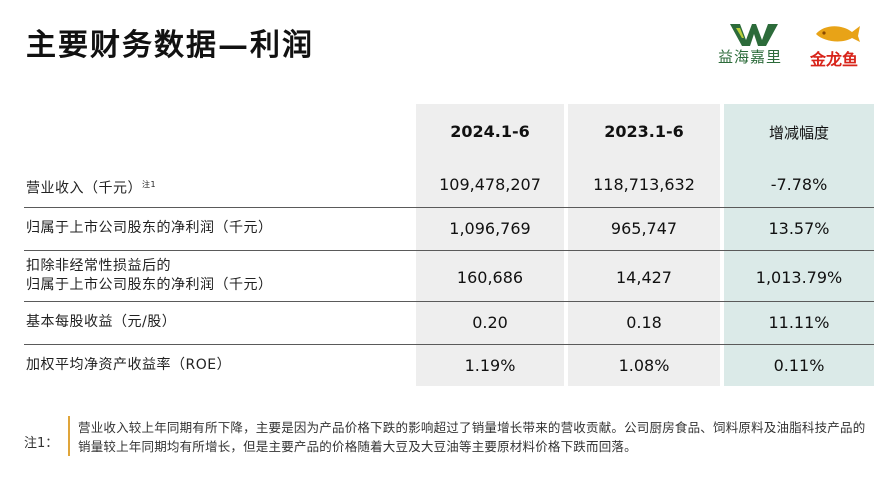 The height and width of the screenshot is (482, 878). I want to click on revenue-2024: 109,478,207, so click(490, 184).